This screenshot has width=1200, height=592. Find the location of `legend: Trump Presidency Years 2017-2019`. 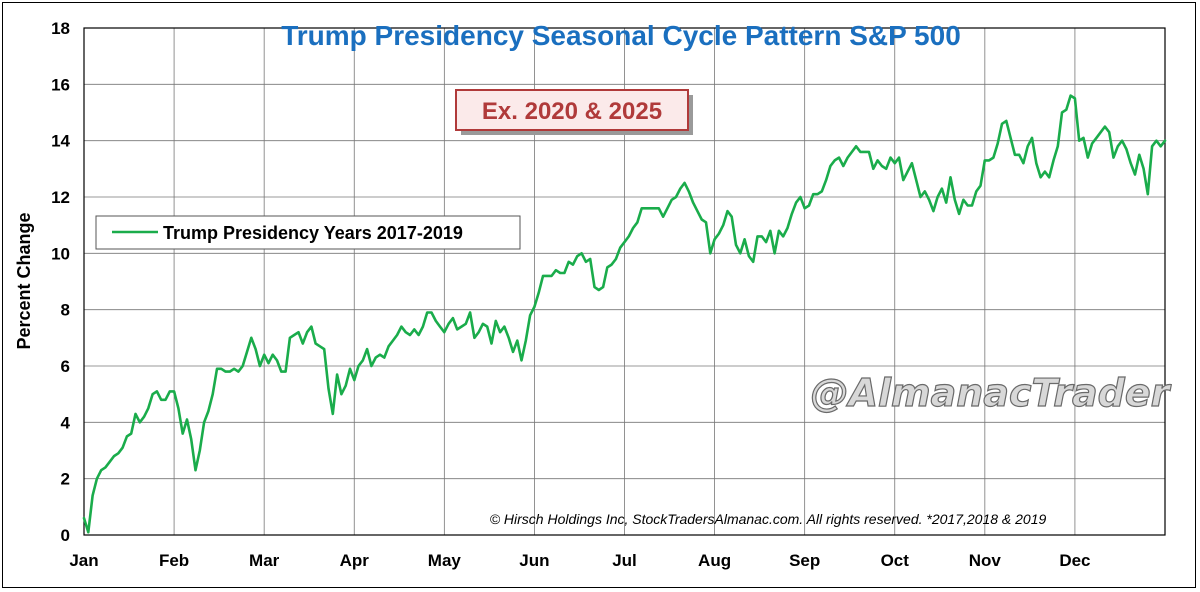

legend: Trump Presidency Years 2017-2019 is located at coordinates (308, 232).